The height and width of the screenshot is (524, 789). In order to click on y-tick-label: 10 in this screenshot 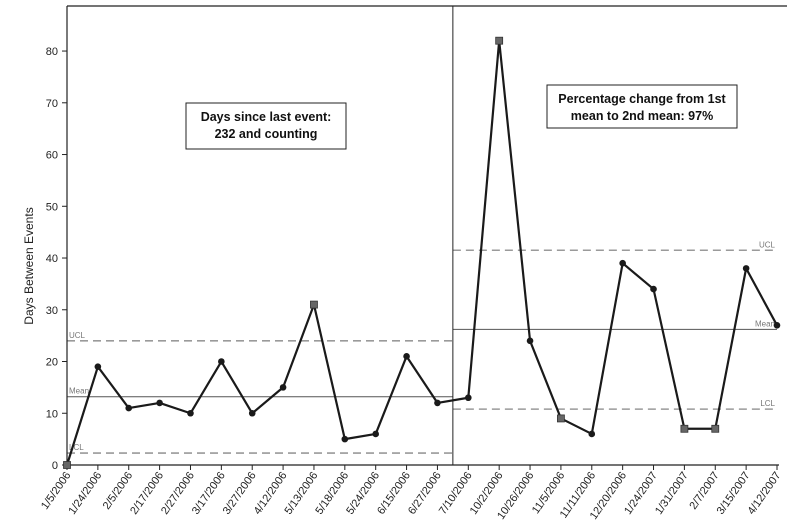, I will do `click(52, 414)`.